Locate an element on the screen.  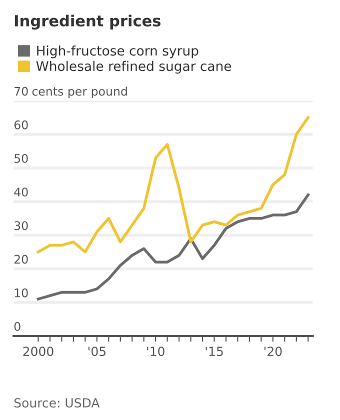
y-tick-label: 30 is located at coordinates (21, 225).